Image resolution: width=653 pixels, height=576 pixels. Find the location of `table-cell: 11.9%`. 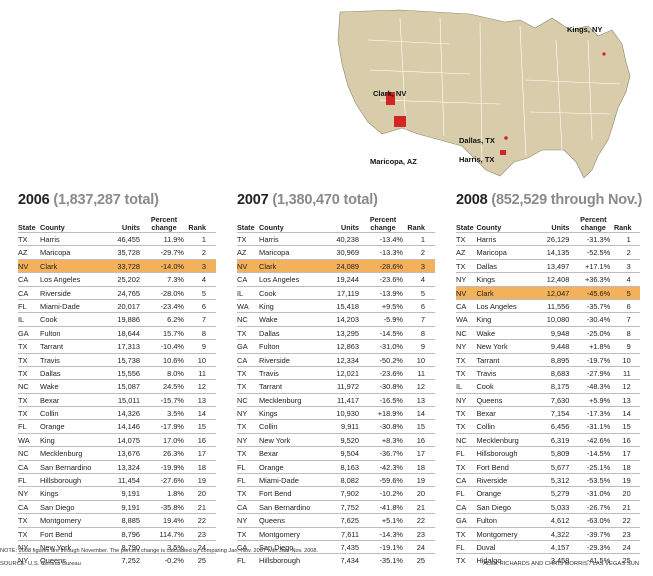

table-cell: 11.9% is located at coordinates (173, 239).